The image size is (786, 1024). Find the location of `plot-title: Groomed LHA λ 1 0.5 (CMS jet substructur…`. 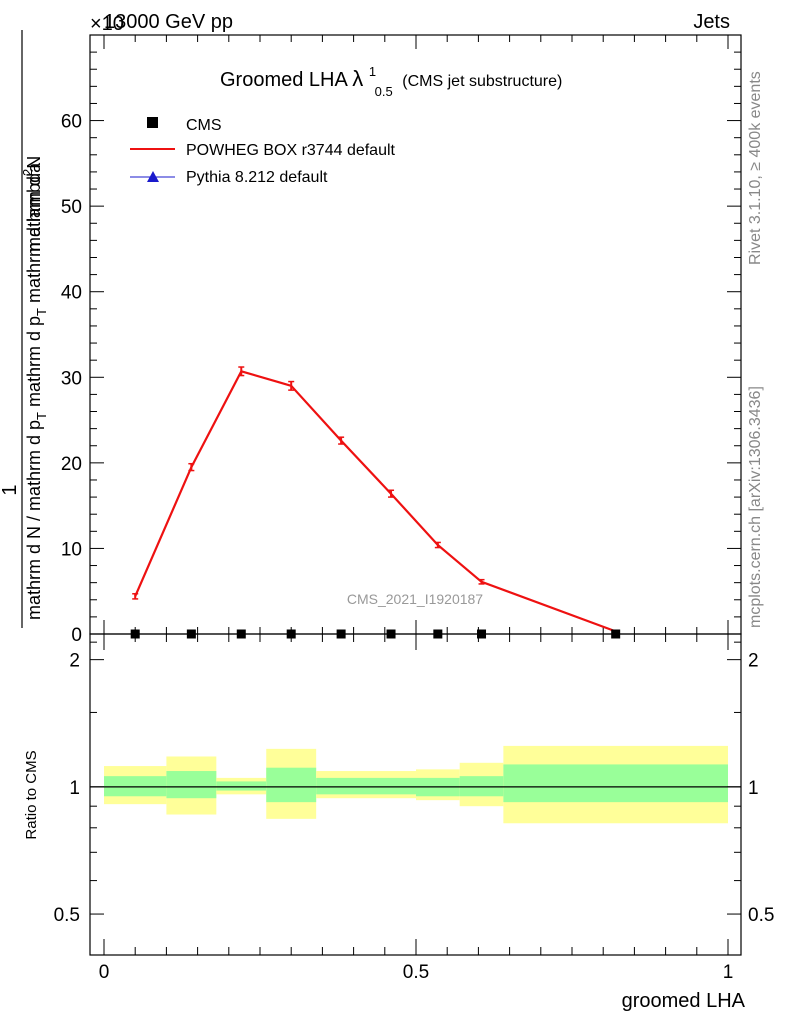

plot-title: Groomed LHA λ 1 0.5 (CMS jet substructur… is located at coordinates (391, 80).